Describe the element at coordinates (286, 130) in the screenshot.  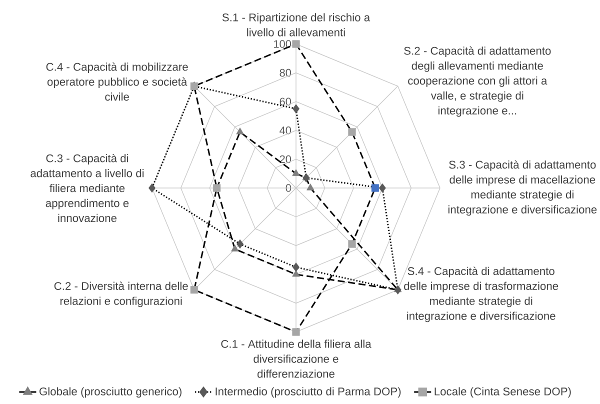
I see `y-tick-label: 40` at that location.